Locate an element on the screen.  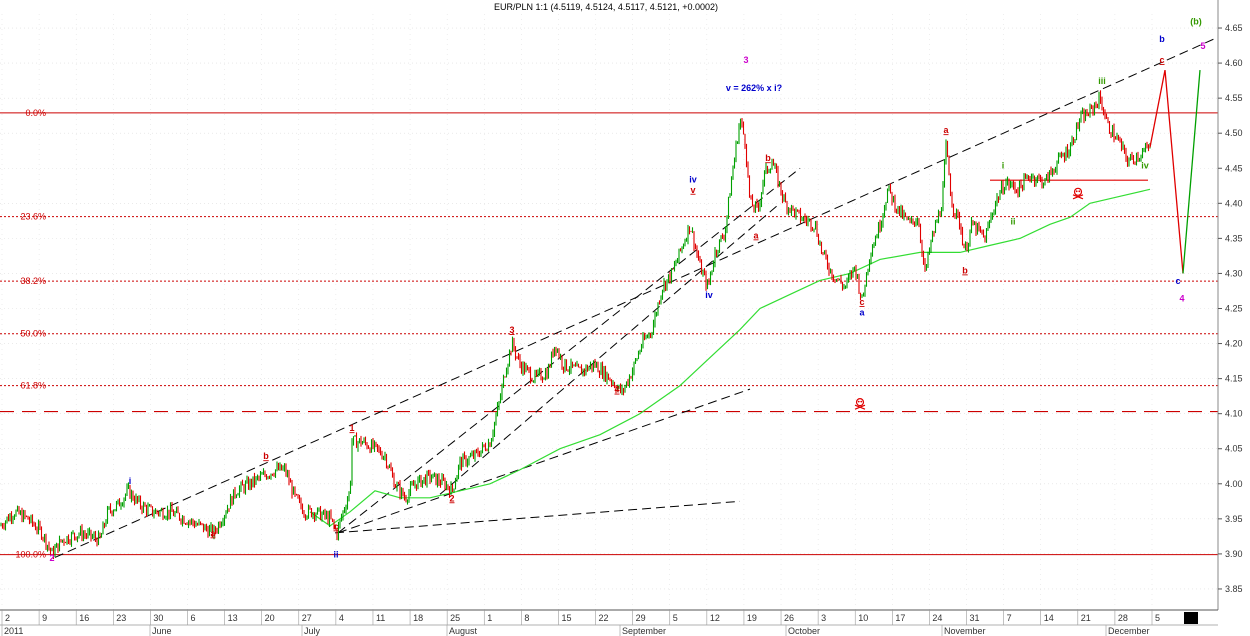
x-tick-label: 27 is located at coordinates (307, 618).